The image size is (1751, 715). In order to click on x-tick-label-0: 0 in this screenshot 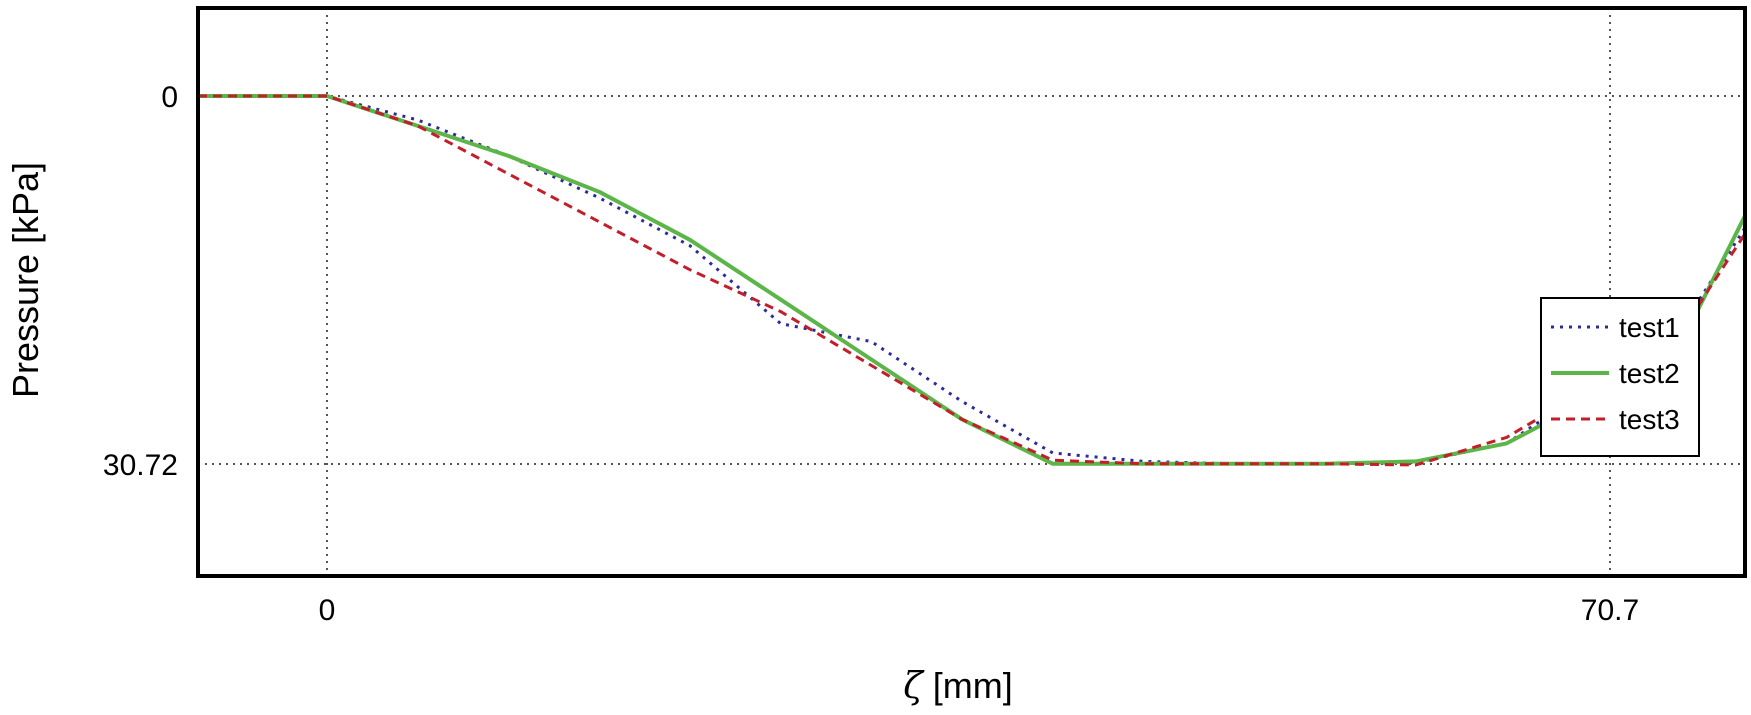, I will do `click(327, 610)`.